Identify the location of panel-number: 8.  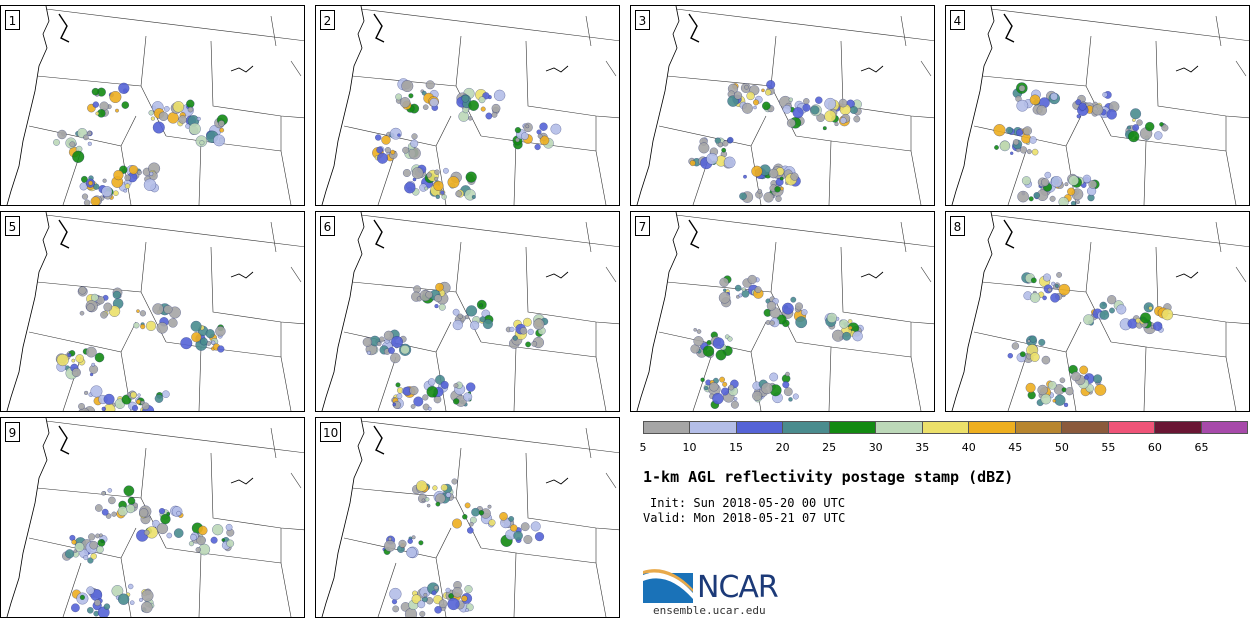
(957, 226).